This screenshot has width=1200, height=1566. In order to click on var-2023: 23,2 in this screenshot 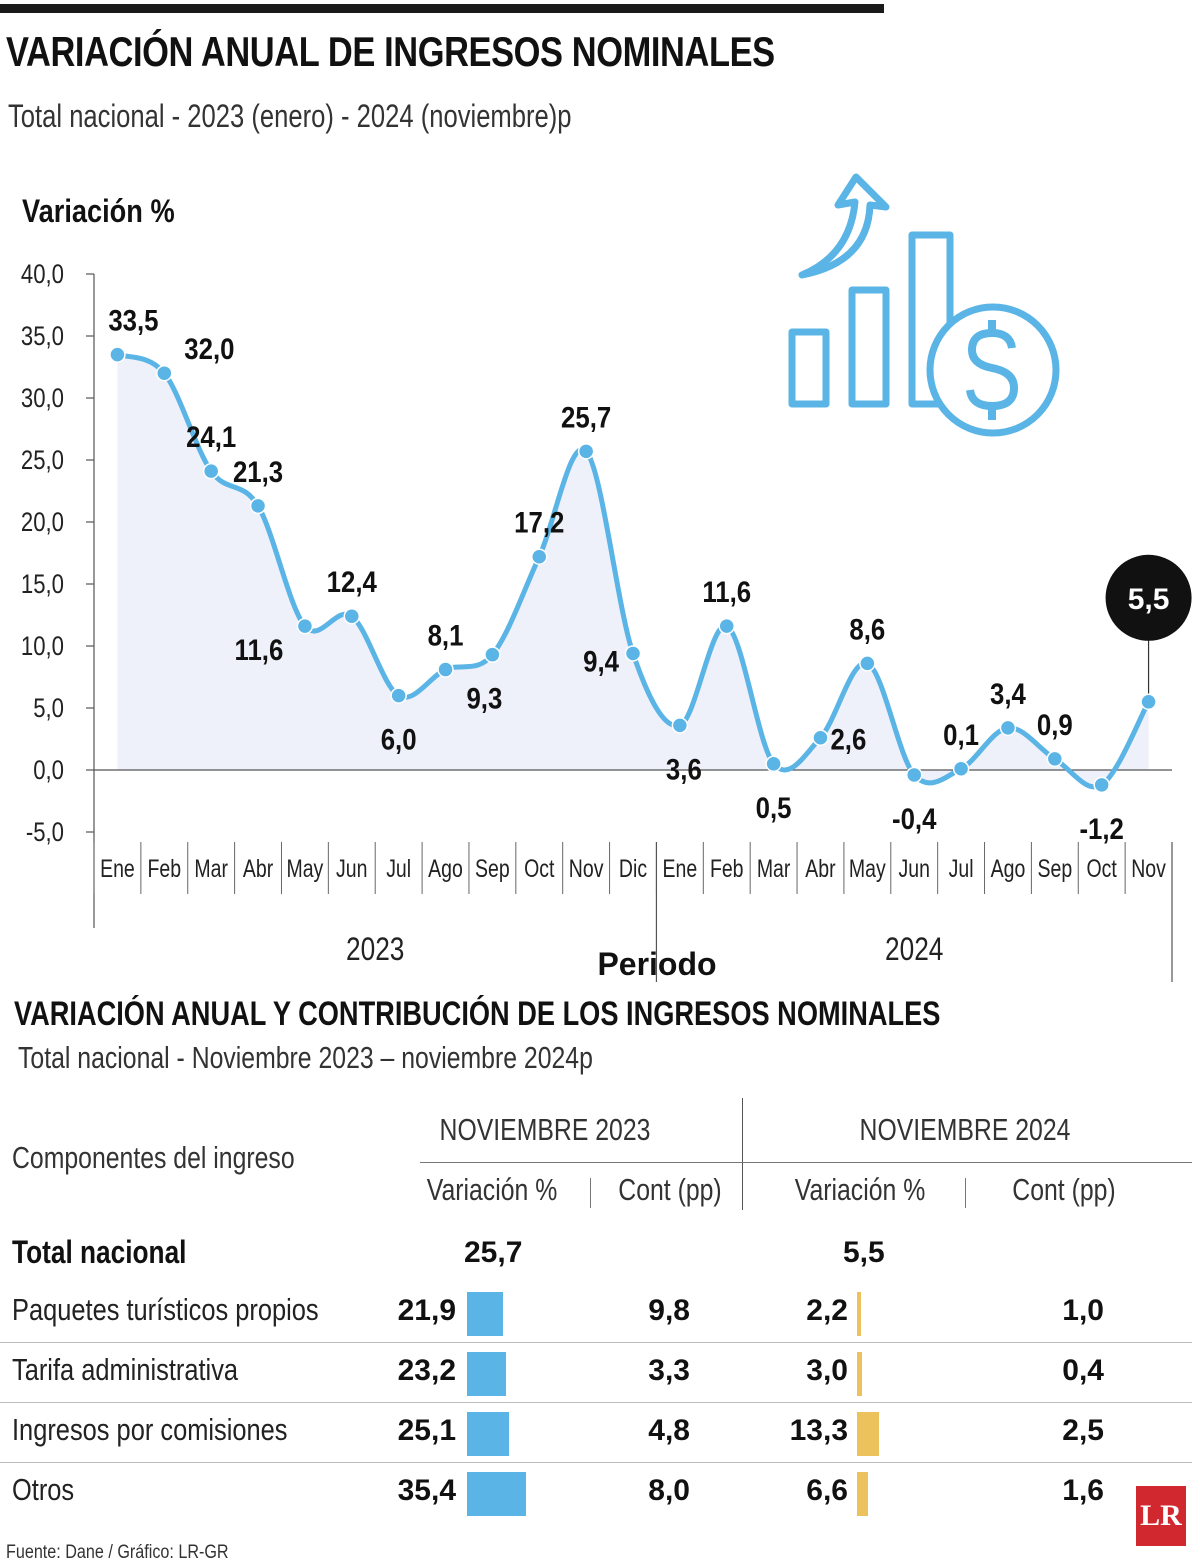, I will do `click(426, 1370)`.